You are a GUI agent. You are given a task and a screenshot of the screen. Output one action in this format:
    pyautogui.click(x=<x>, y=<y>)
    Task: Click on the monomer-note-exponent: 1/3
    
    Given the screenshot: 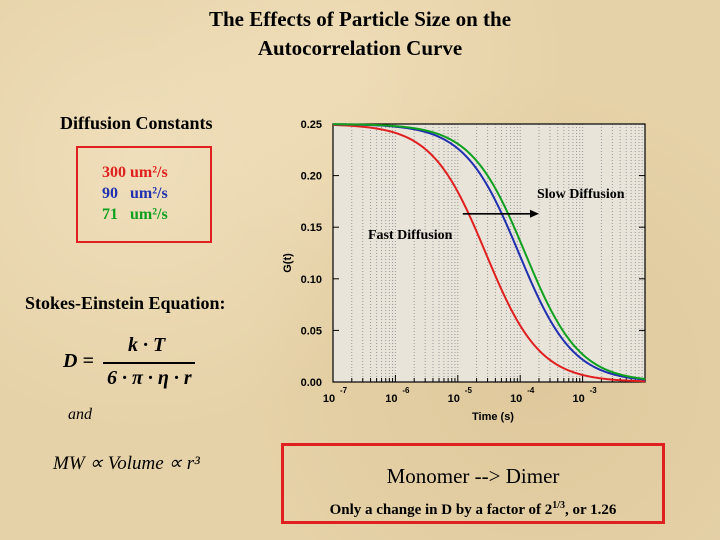 What is the action you would take?
    pyautogui.click(x=559, y=505)
    